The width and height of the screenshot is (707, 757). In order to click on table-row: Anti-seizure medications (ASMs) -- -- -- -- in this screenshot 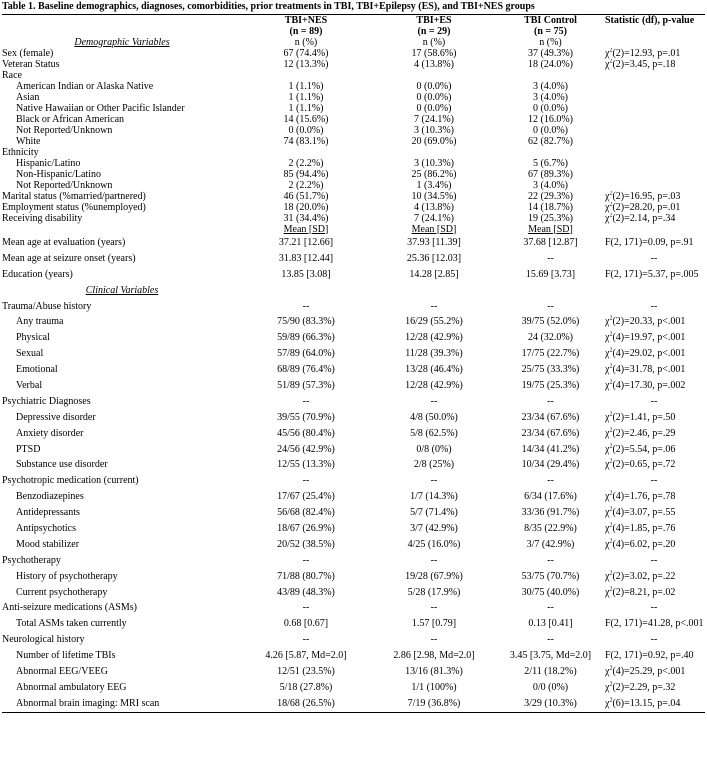, I will do `click(353, 608)`.